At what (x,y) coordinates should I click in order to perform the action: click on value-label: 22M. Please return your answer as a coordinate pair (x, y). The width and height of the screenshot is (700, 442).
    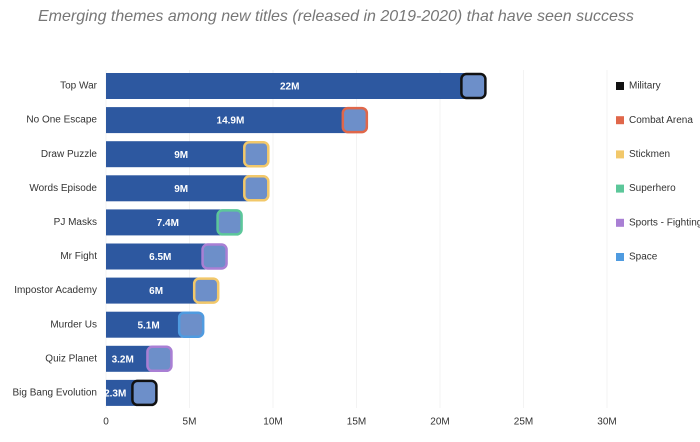
    Looking at the image, I should click on (289, 87).